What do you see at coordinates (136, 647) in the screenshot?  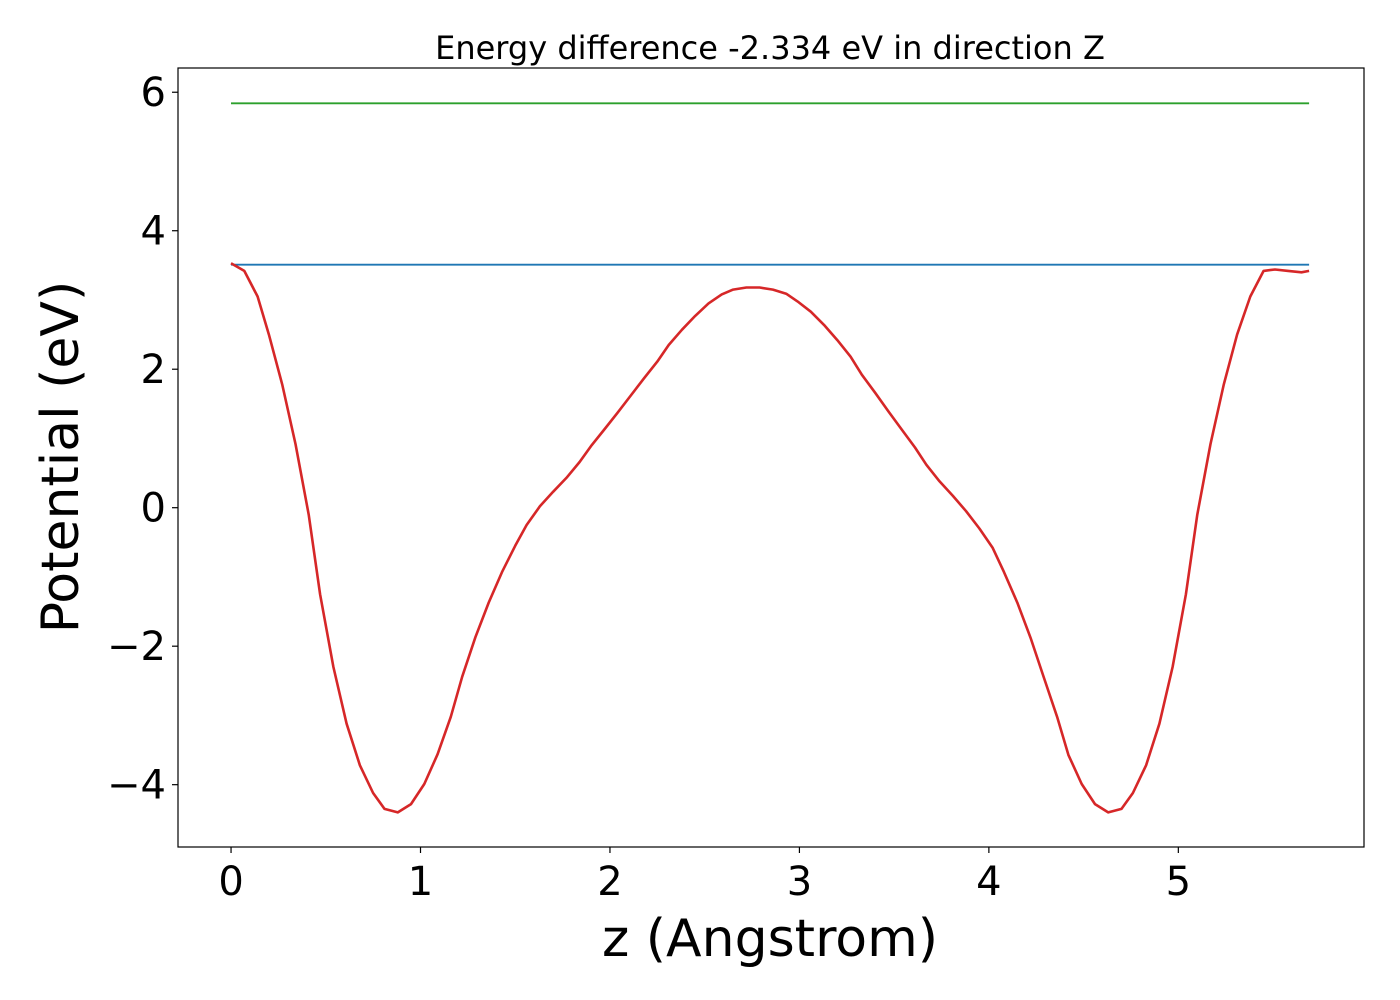 I see `y-tick-label: −2` at bounding box center [136, 647].